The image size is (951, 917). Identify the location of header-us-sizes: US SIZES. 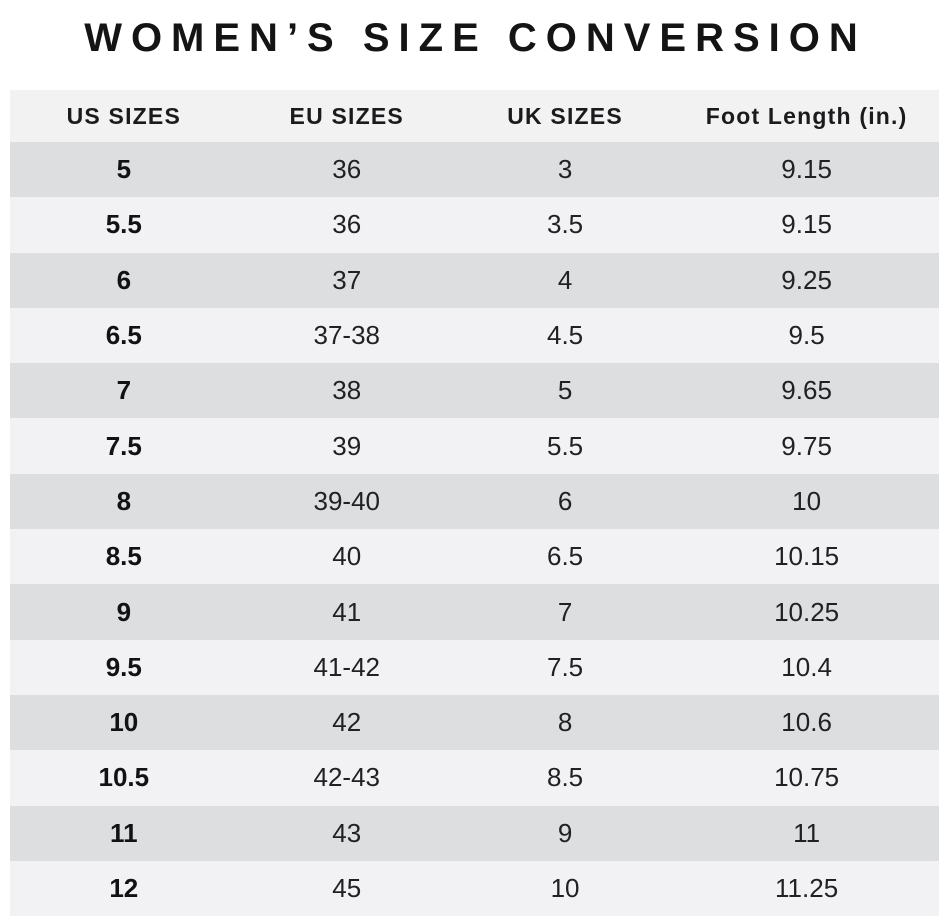
(124, 116).